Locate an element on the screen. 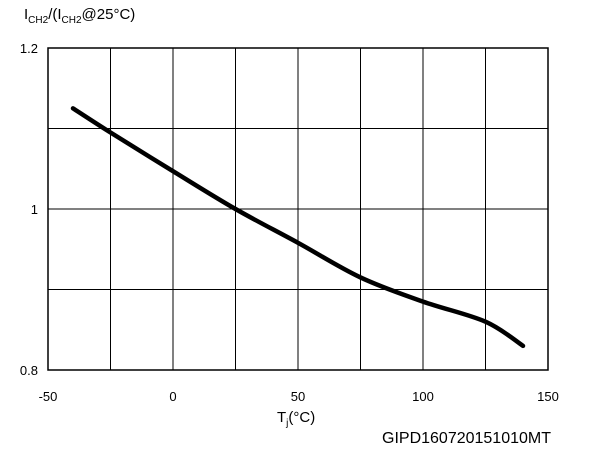 The image size is (589, 455). x-tick-label-0: -50 is located at coordinates (48, 396).